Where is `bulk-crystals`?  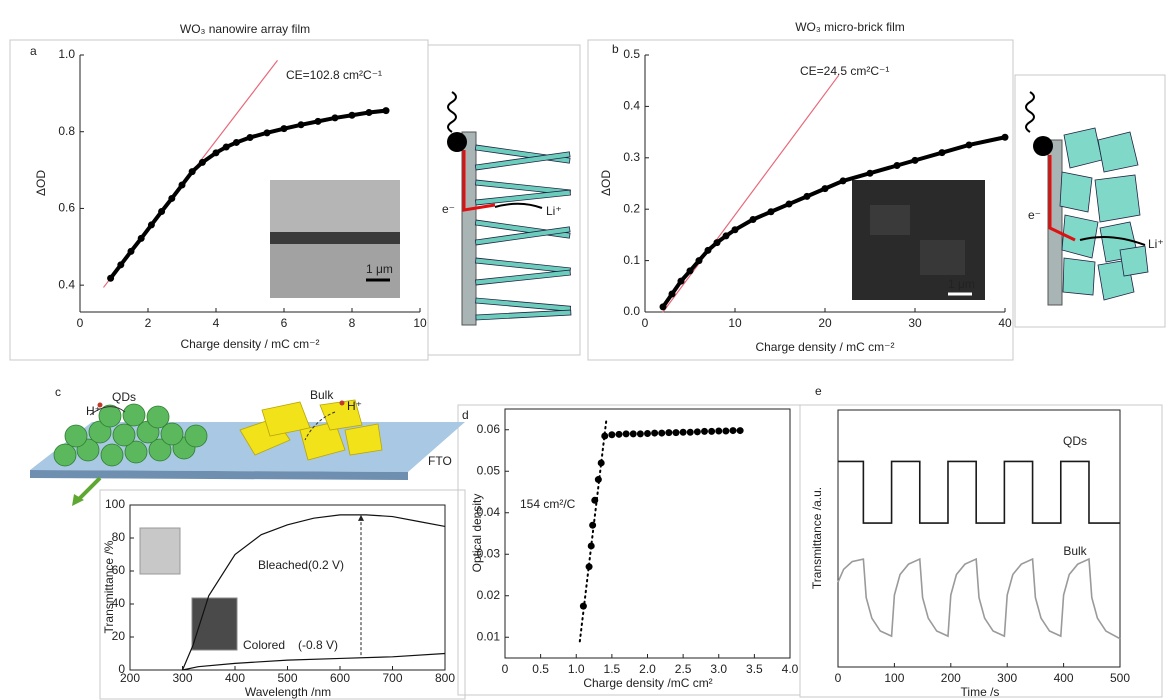 bulk-crystals is located at coordinates (311, 430).